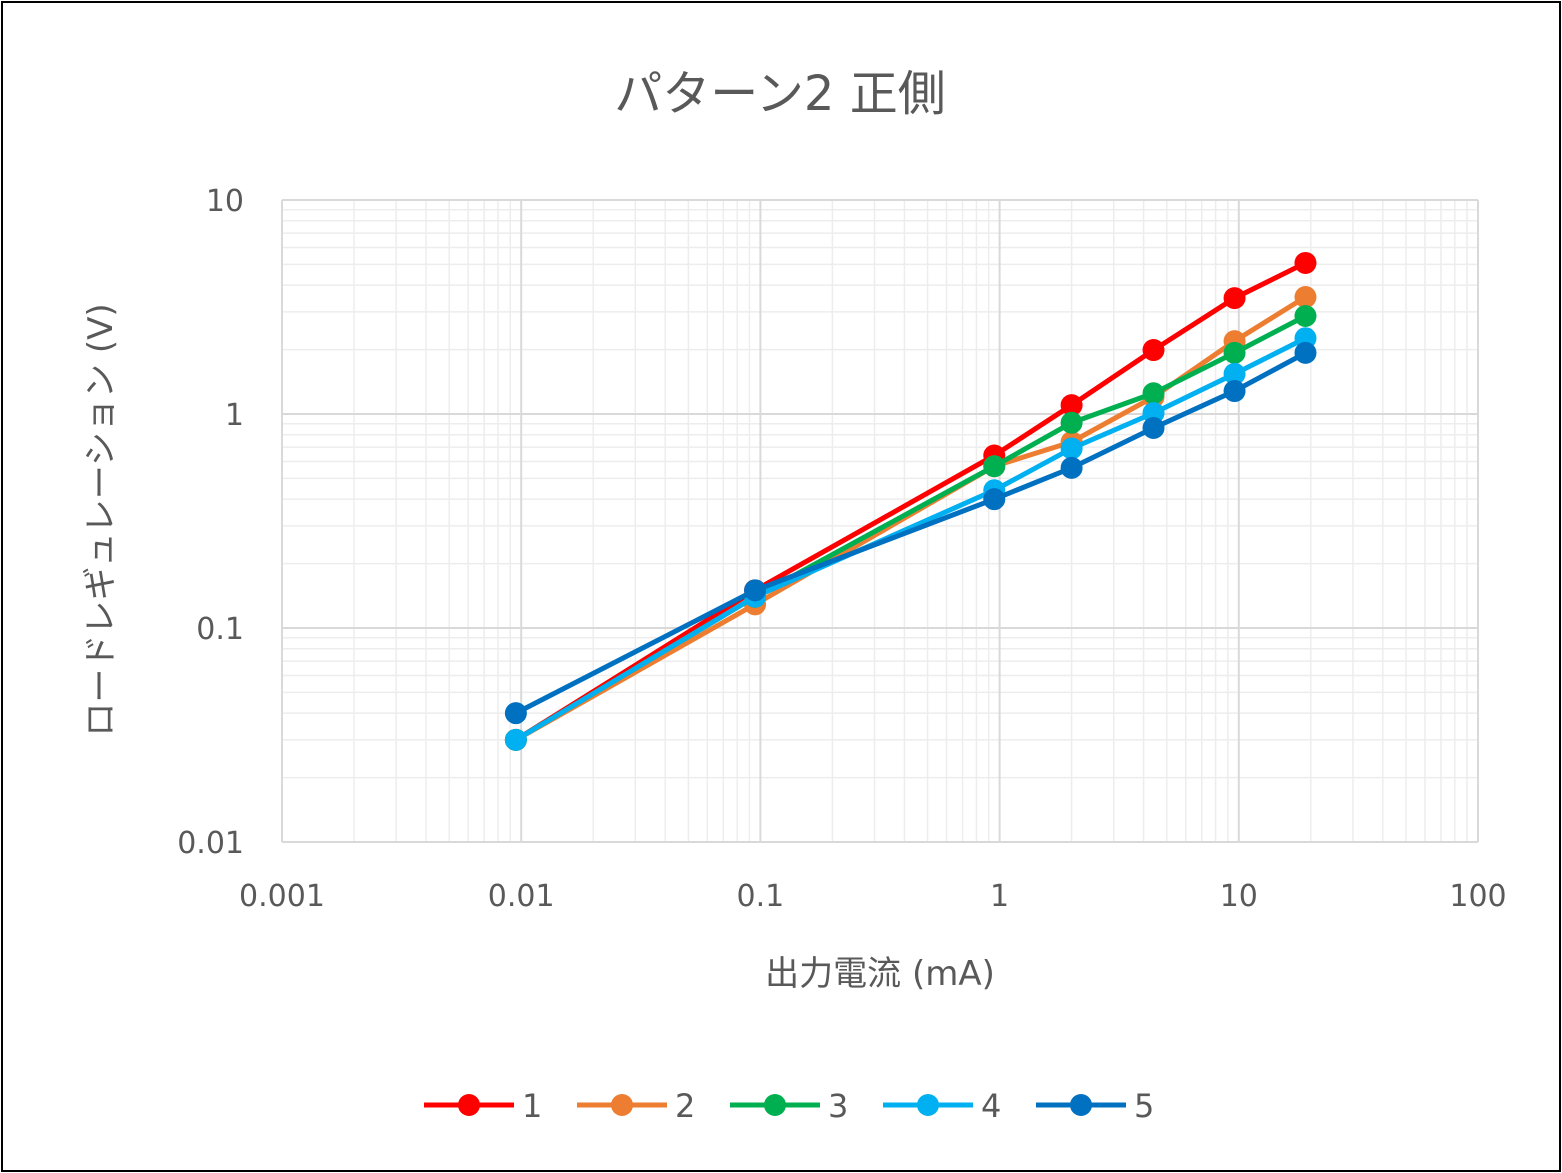  What do you see at coordinates (779, 94) in the screenshot?
I see `chart-title: パターン2 正側` at bounding box center [779, 94].